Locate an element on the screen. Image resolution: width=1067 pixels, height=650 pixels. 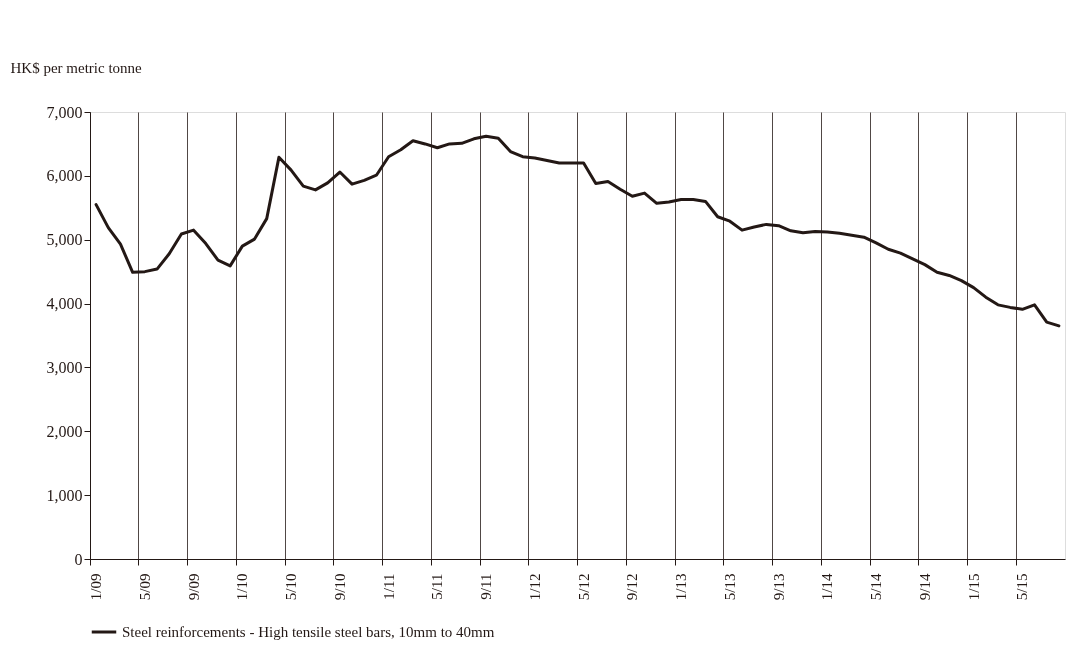
x-tick-label: 9/12 is located at coordinates (632, 587).